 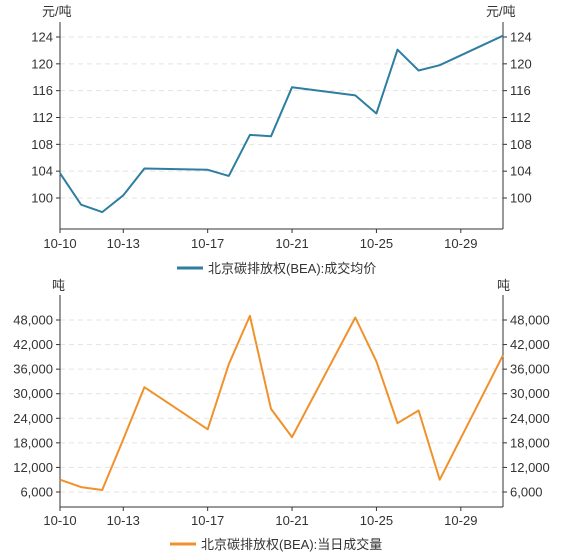 What do you see at coordinates (36, 492) in the screenshot?
I see `y-tick-label-left: 6,000` at bounding box center [36, 492].